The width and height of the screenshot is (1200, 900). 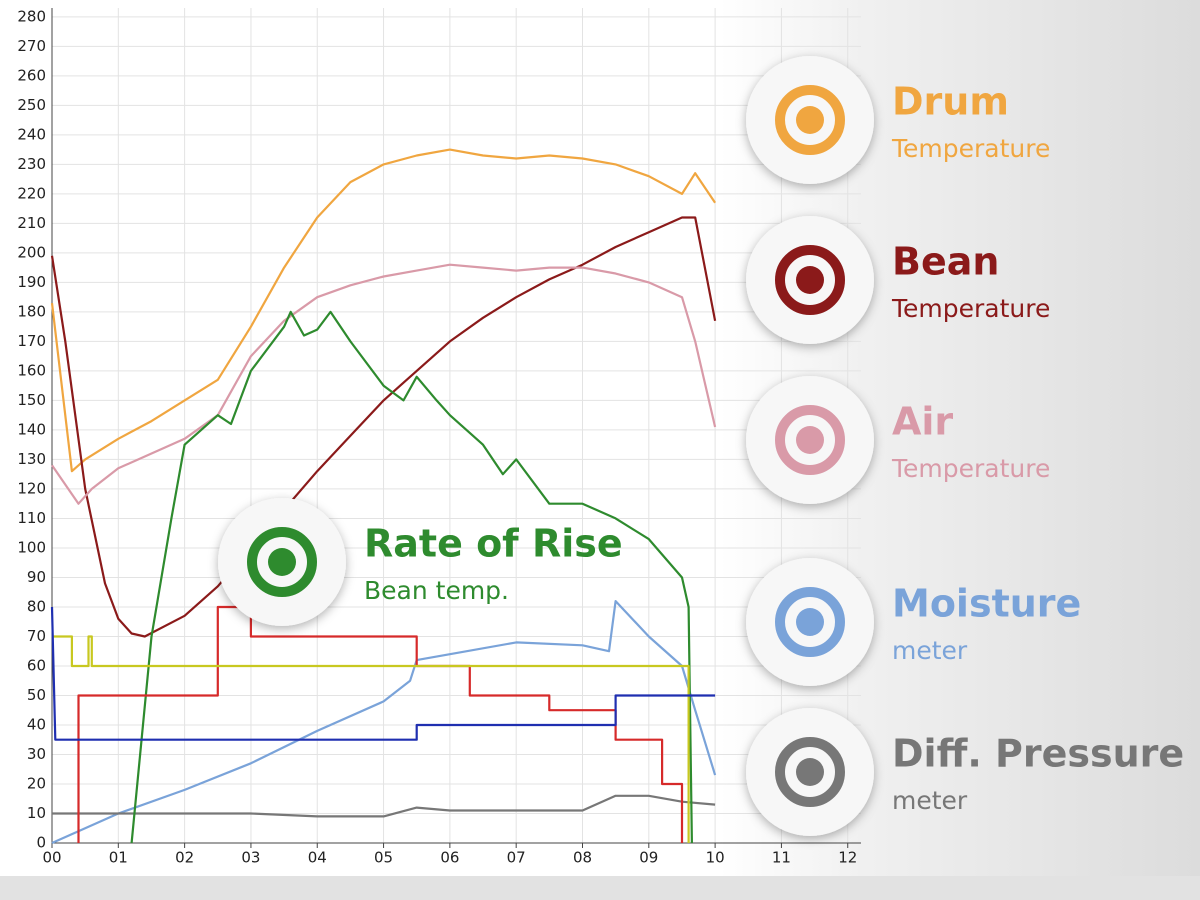 I want to click on y-tick-label: 150, so click(x=31, y=400).